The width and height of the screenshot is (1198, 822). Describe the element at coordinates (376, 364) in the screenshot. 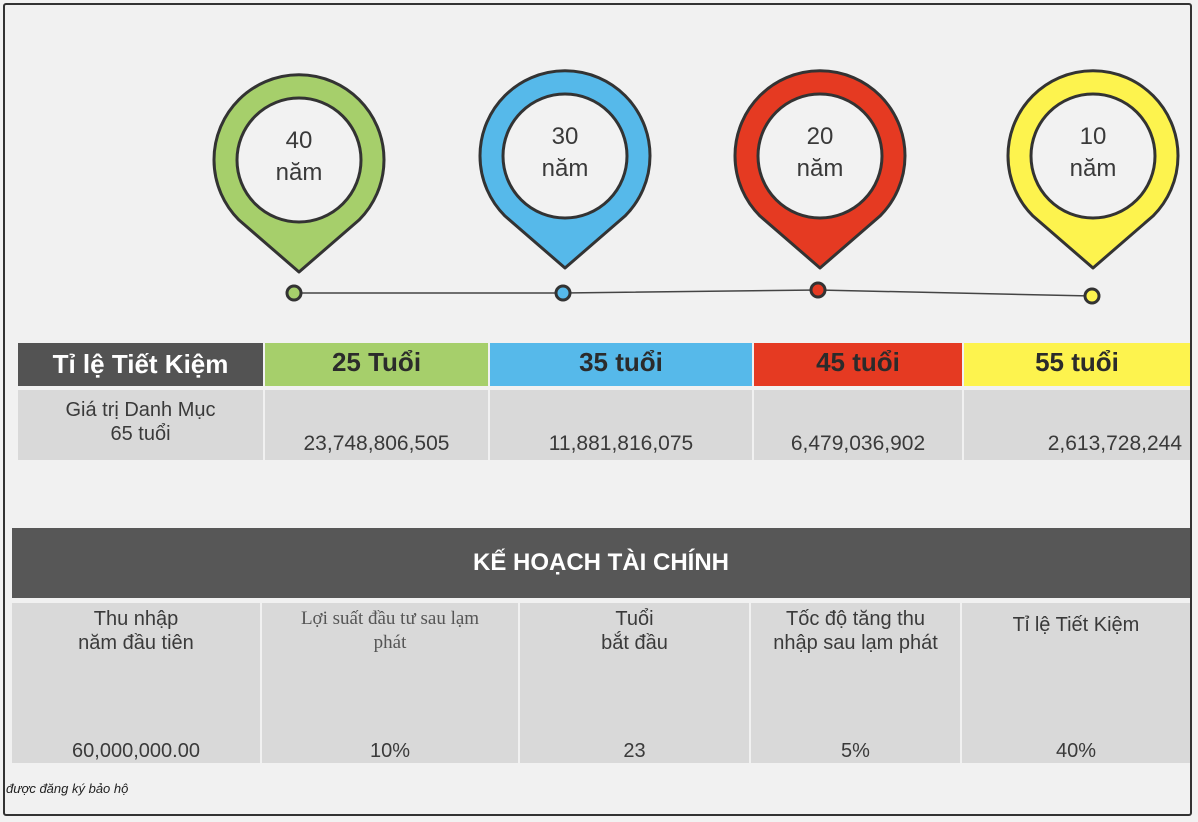

I see `age-header-25: 25 Tuổi` at that location.